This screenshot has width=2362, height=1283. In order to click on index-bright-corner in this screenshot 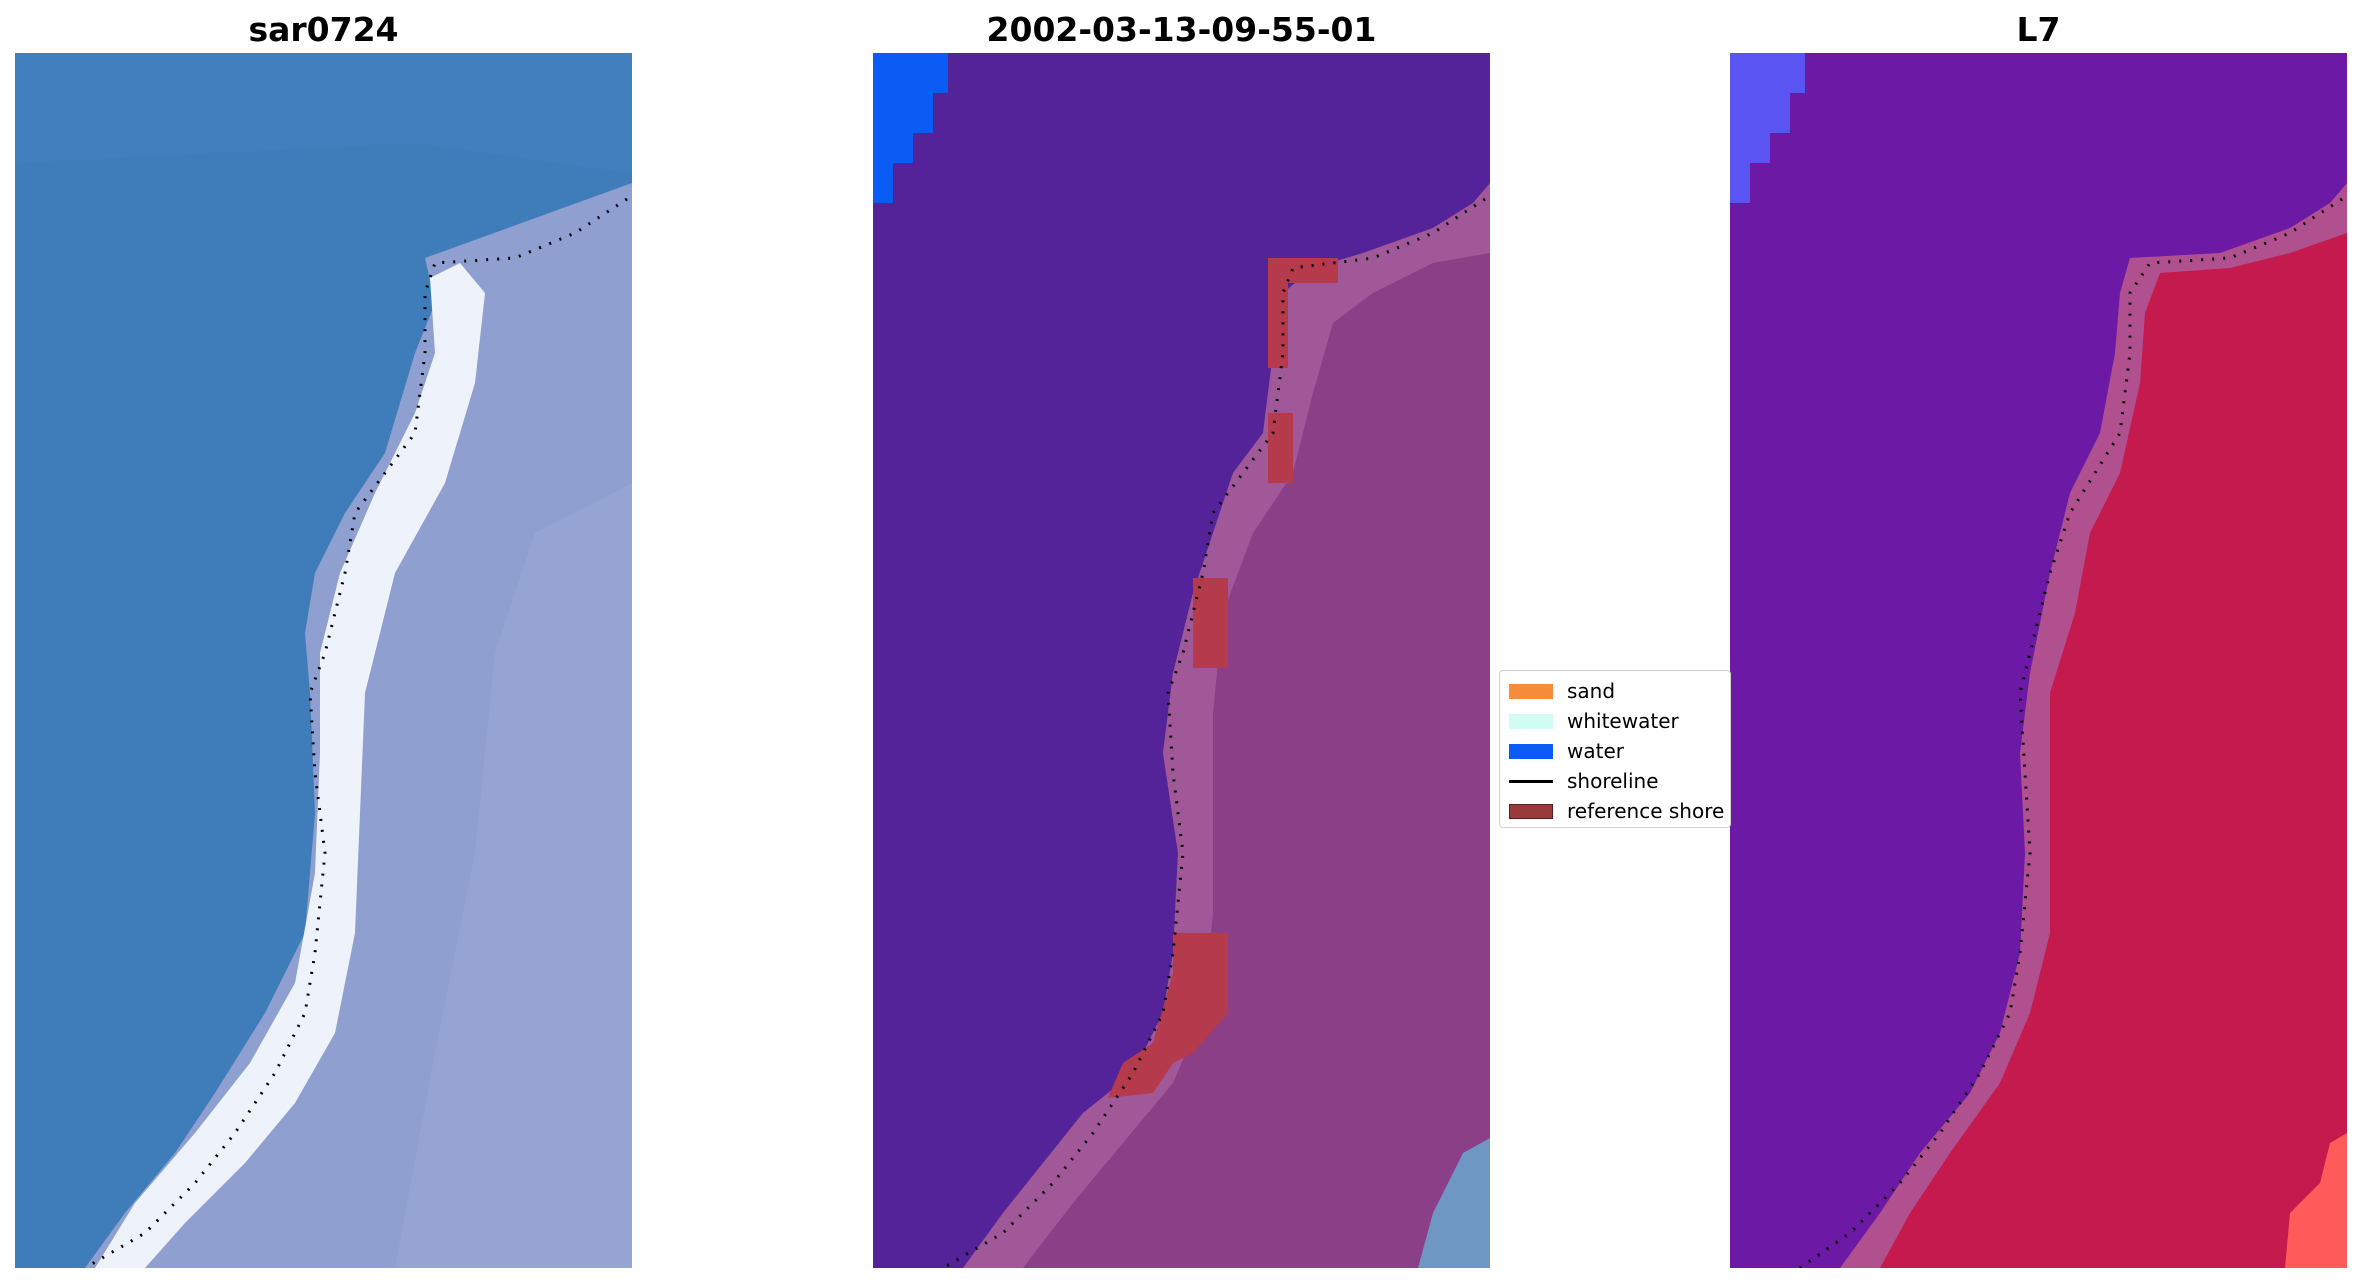, I will do `click(2316, 1200)`.